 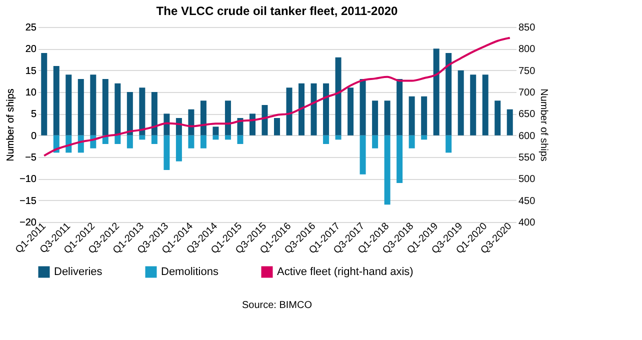 I want to click on y2-tick-label: 550, so click(x=527, y=158).